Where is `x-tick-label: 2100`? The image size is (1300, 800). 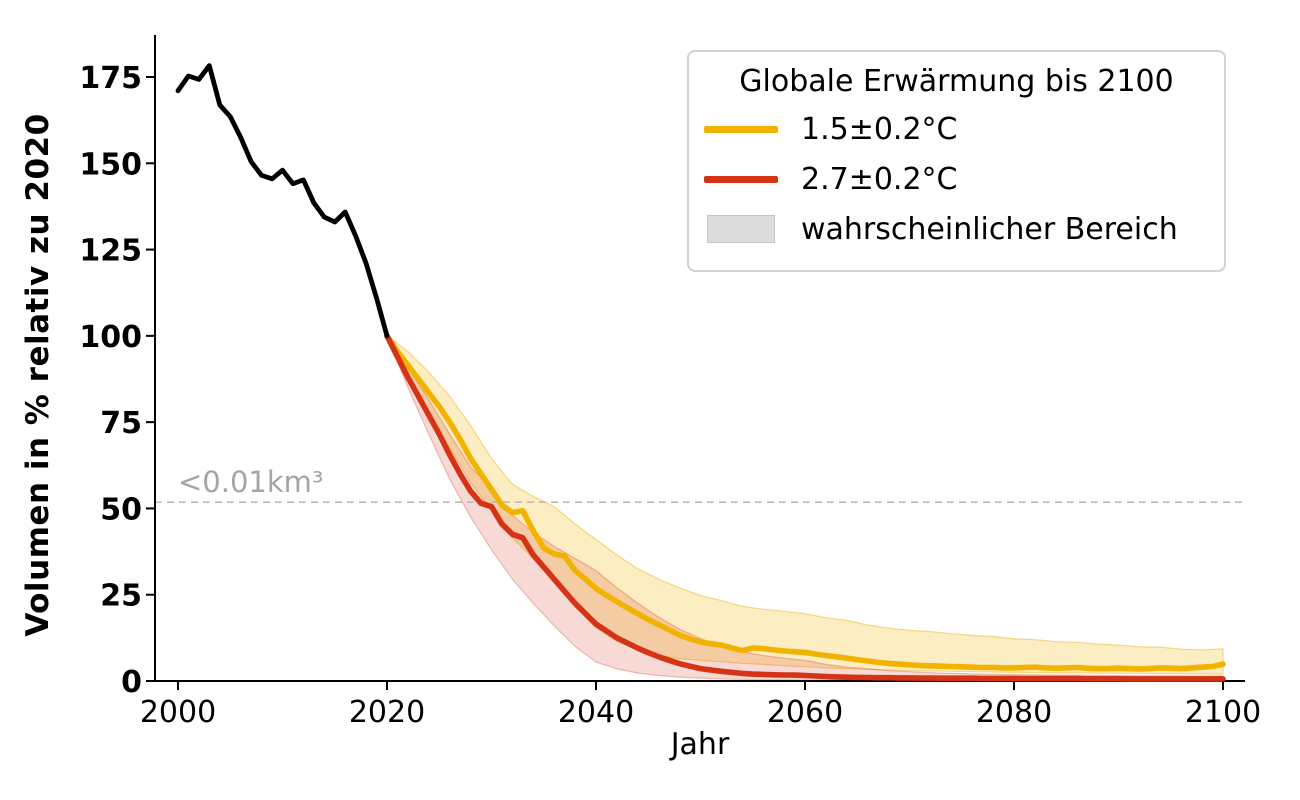 x-tick-label: 2100 is located at coordinates (1223, 712).